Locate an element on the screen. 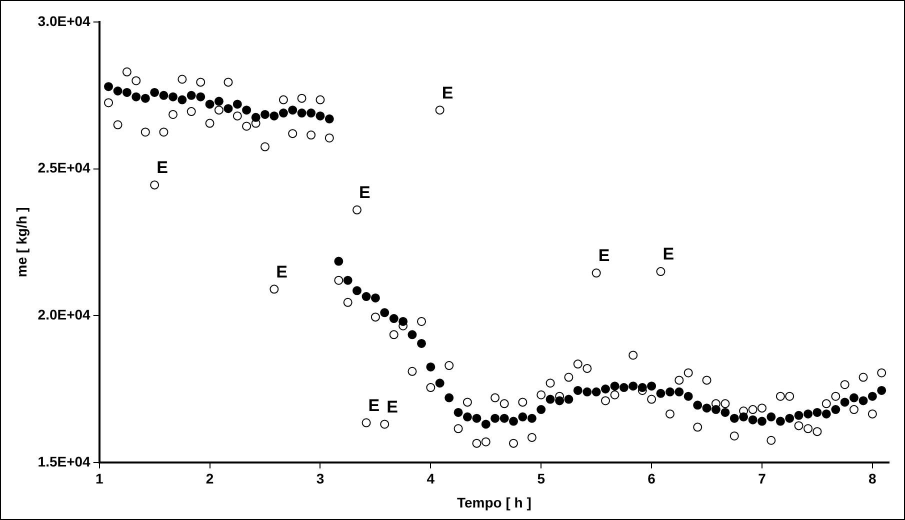 The width and height of the screenshot is (905, 520). x-tick-label: 1 is located at coordinates (99, 478).